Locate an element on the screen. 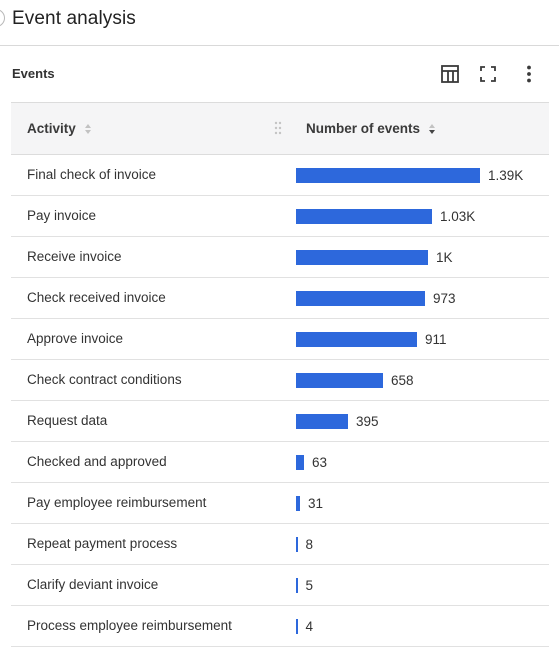 The width and height of the screenshot is (559, 647). more-options-button is located at coordinates (529, 74).